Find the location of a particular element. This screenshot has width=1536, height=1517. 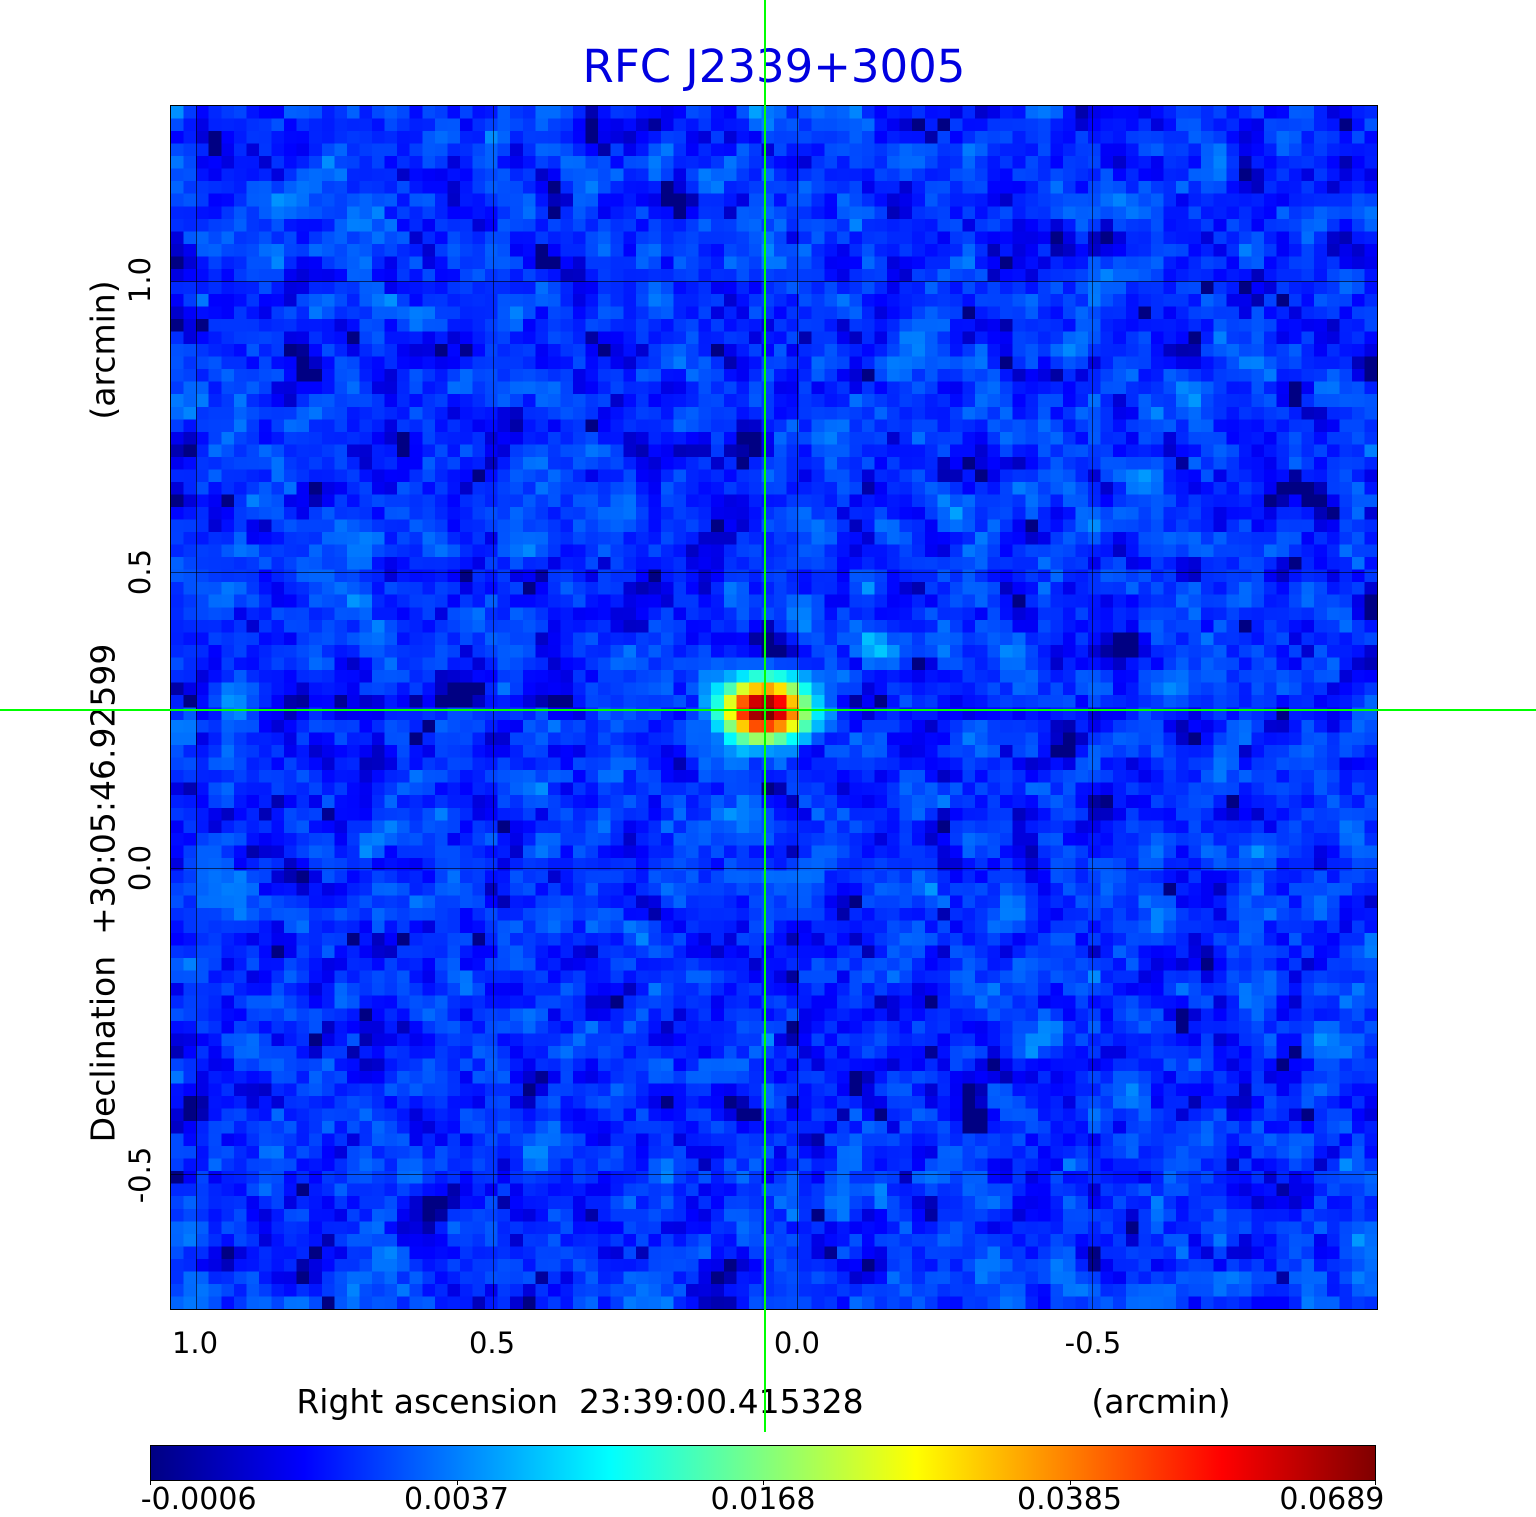

crosshair-horizontal-line is located at coordinates (768, 709).